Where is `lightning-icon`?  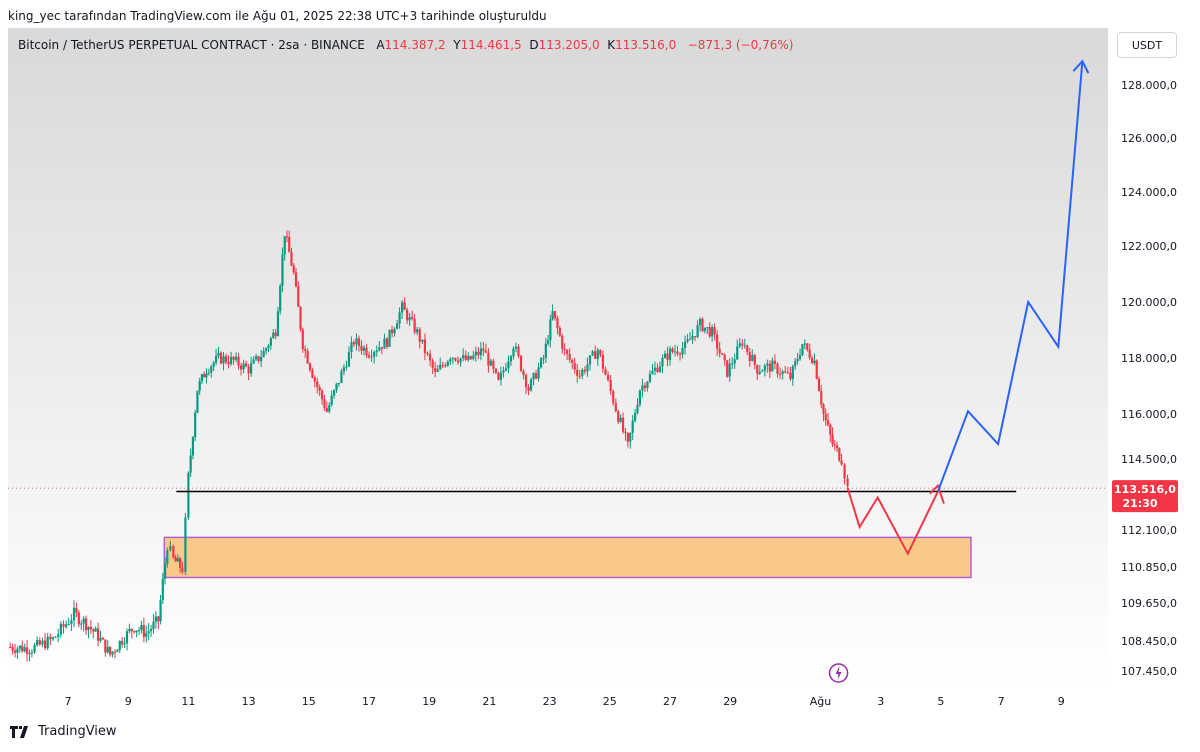 lightning-icon is located at coordinates (838, 673).